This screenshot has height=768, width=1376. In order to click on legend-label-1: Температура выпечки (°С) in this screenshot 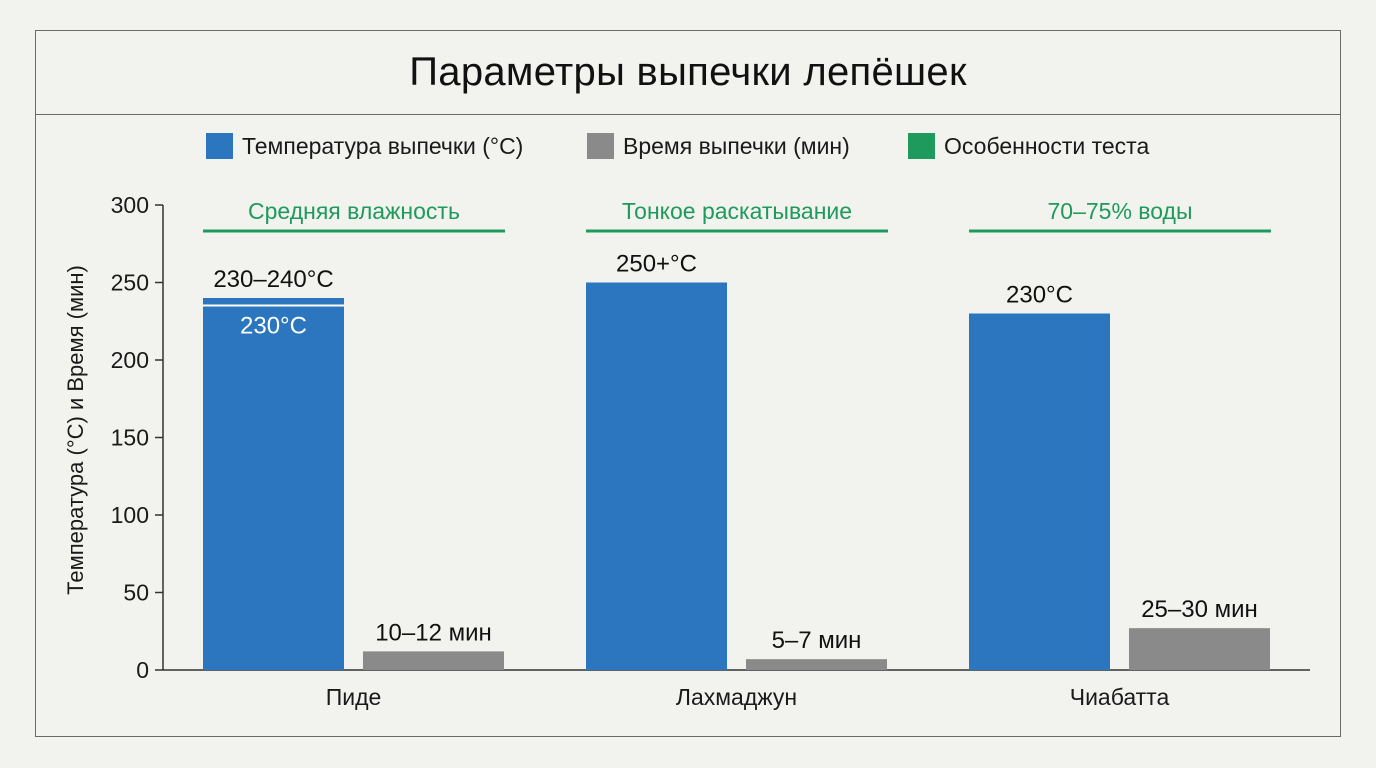, I will do `click(382, 146)`.